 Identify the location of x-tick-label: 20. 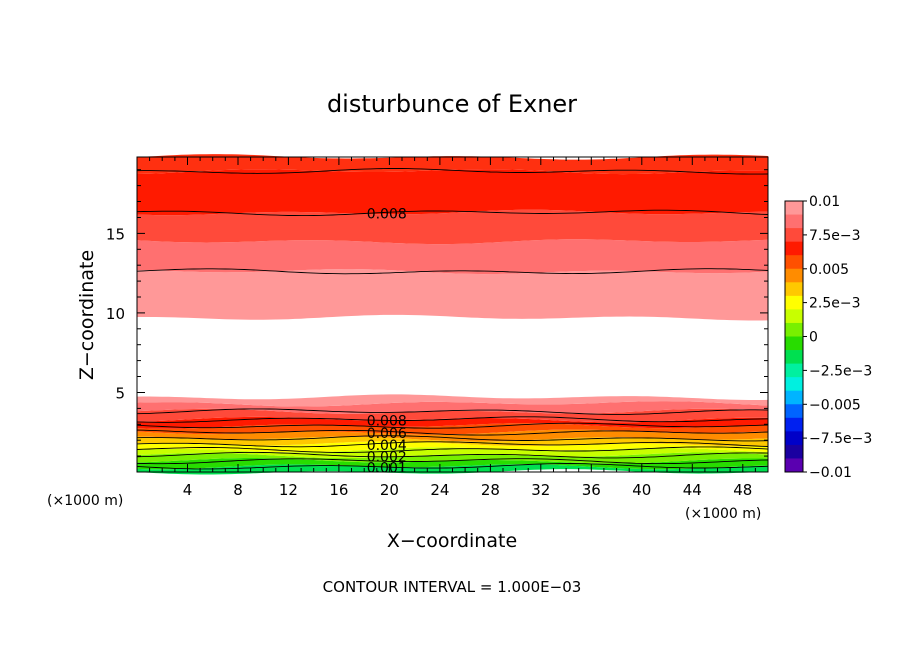
(389, 490).